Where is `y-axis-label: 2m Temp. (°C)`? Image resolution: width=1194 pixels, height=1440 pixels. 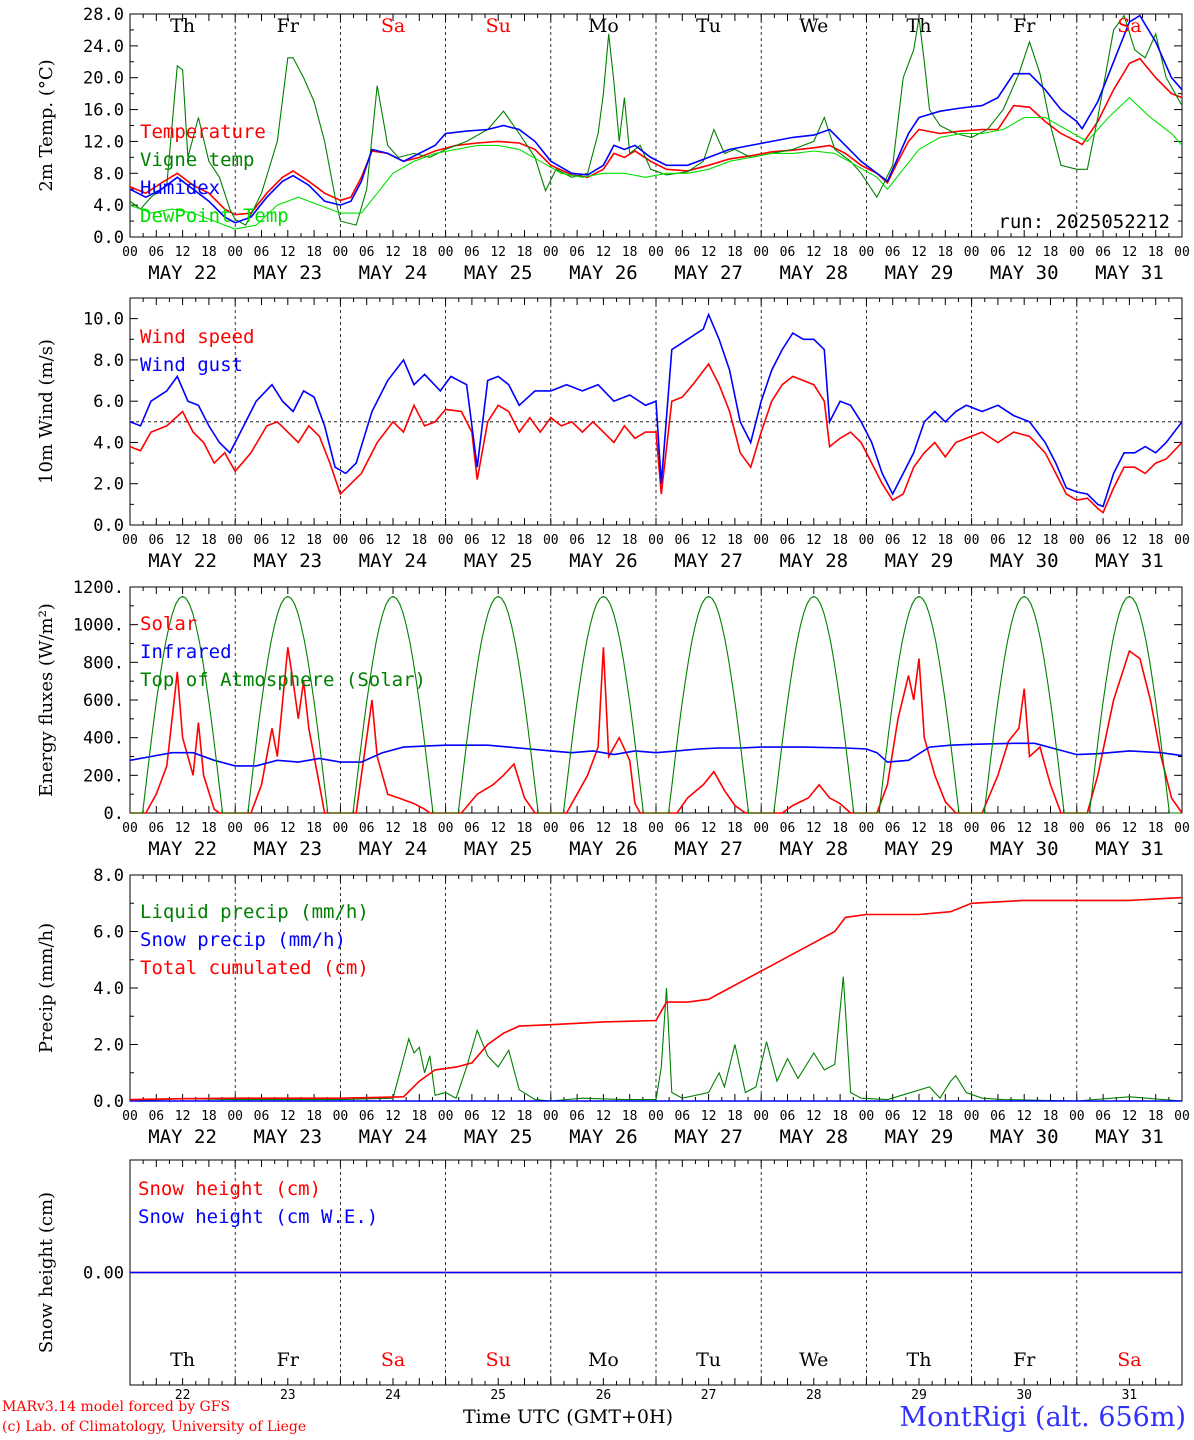 y-axis-label: 2m Temp. (°C) is located at coordinates (46, 125).